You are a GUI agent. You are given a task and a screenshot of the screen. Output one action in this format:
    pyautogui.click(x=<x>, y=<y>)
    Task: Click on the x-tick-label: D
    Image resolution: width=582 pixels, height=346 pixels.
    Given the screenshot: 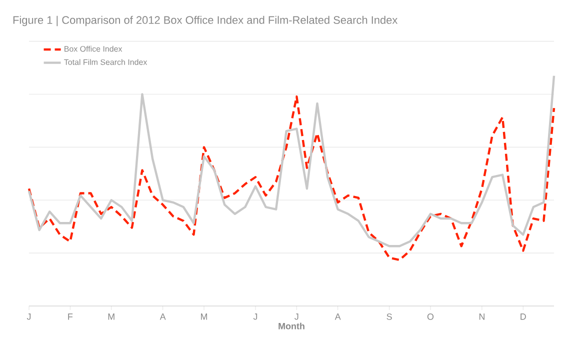 What is the action you would take?
    pyautogui.click(x=523, y=317)
    